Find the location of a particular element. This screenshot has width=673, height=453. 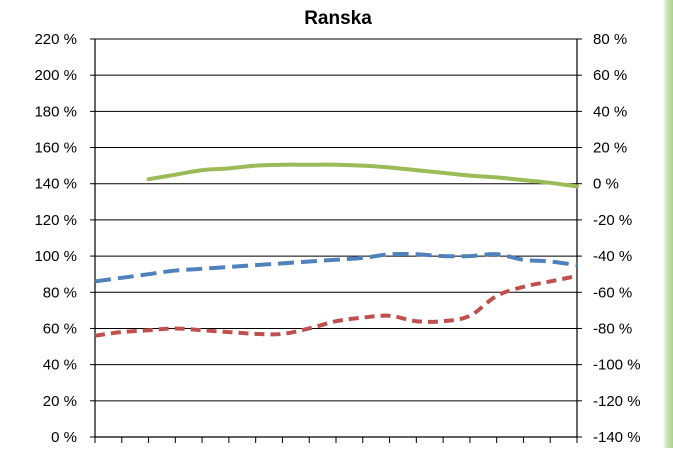

y-right-tick-label: 20 % is located at coordinates (610, 148).